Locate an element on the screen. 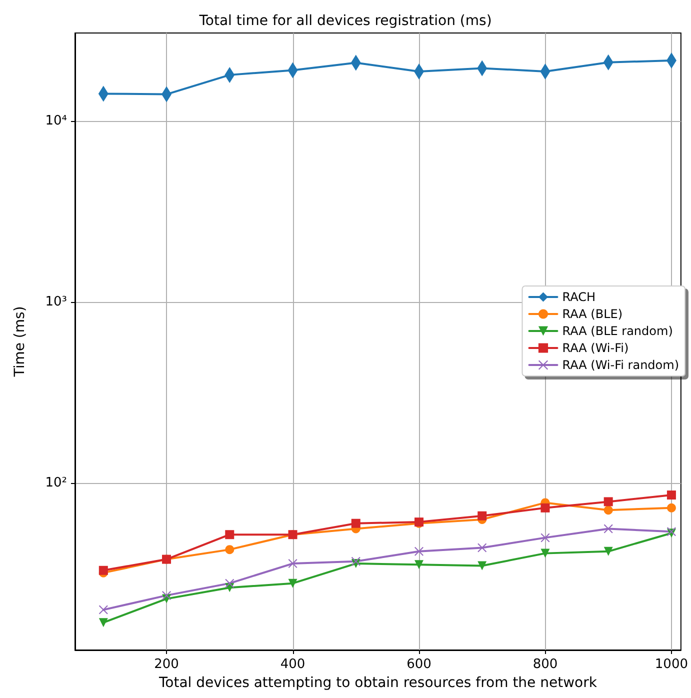 The width and height of the screenshot is (691, 698). x-tick-label: 400 is located at coordinates (293, 664).